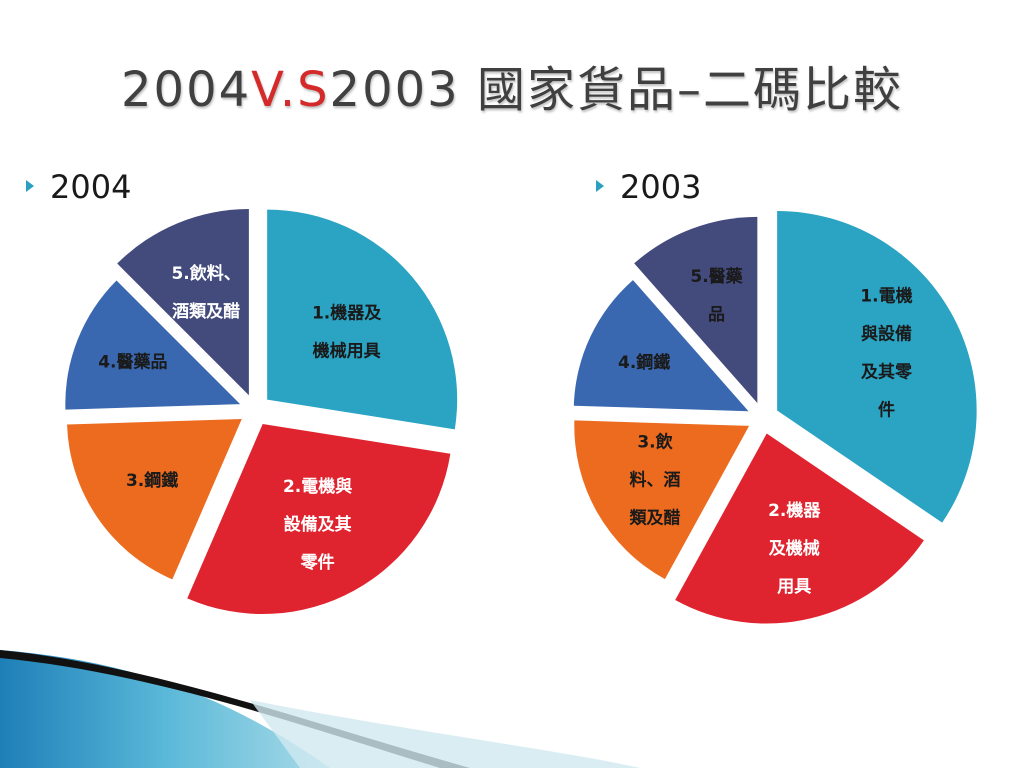 Image resolution: width=1024 pixels, height=768 pixels. I want to click on page-title: 2004V.S2003 國家貨品–二碼比較, so click(512, 85).